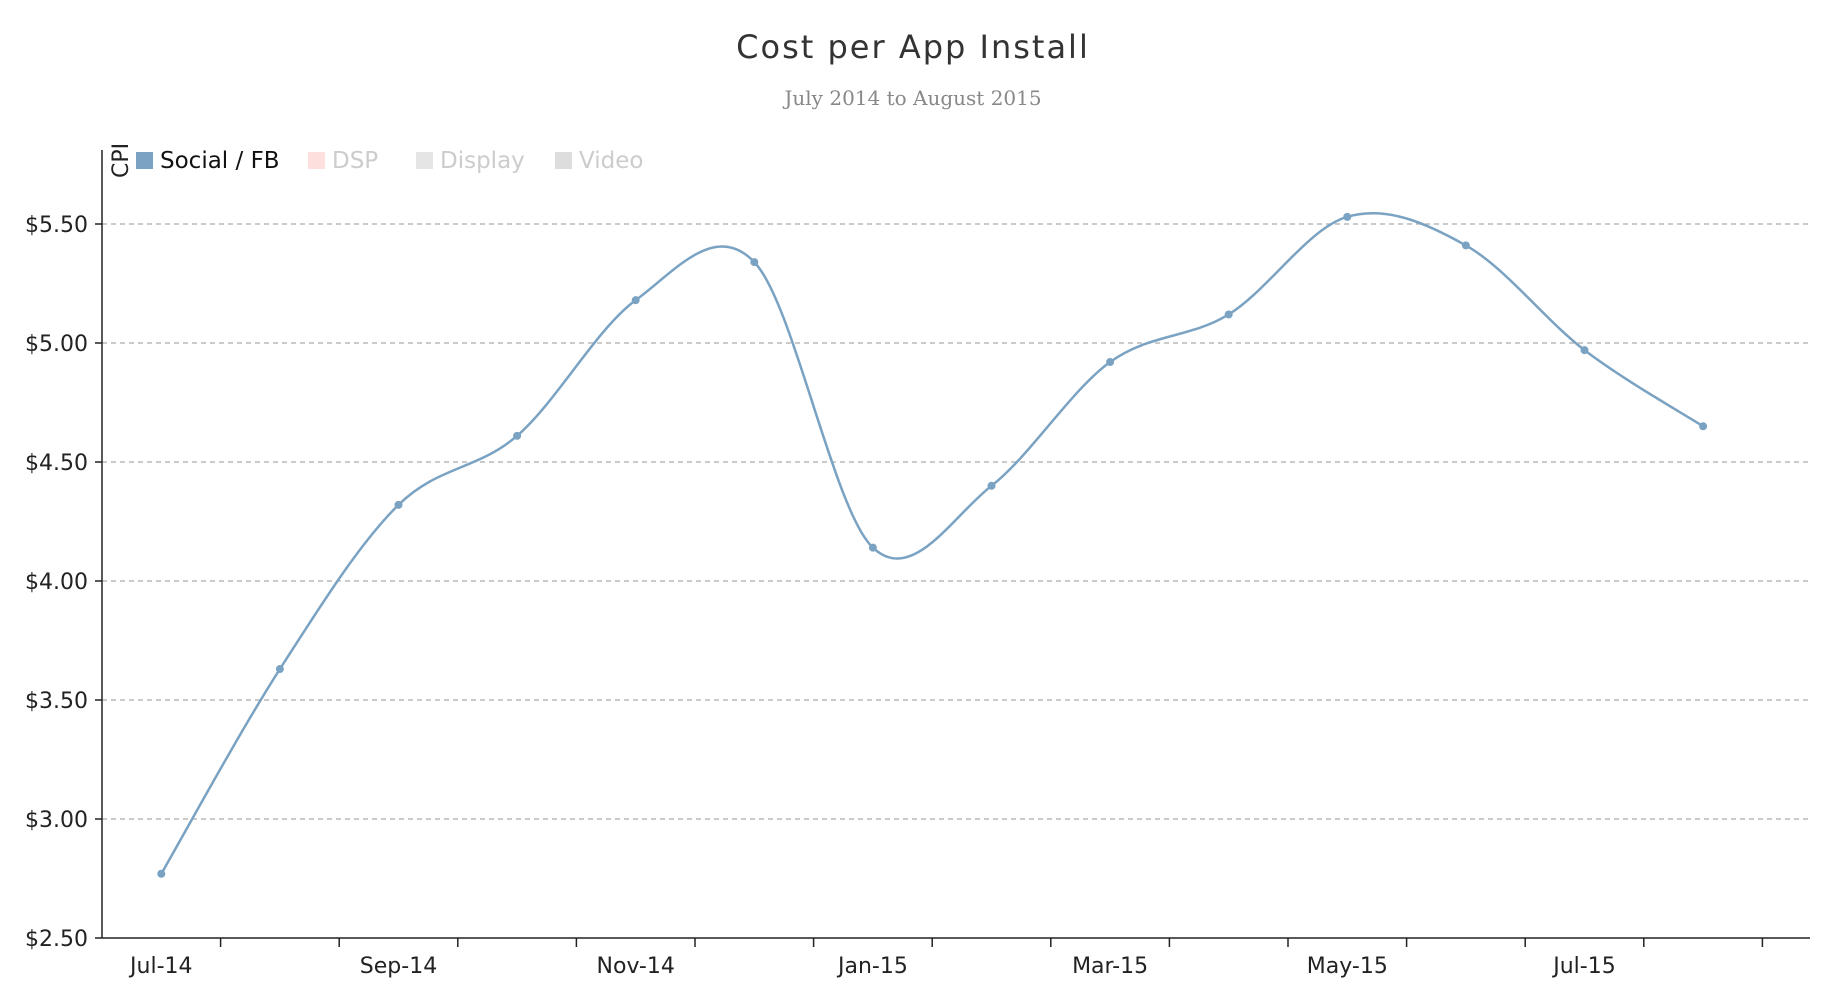 This screenshot has width=1826, height=988. Describe the element at coordinates (160, 966) in the screenshot. I see `x-tick-label: Jul-14` at that location.